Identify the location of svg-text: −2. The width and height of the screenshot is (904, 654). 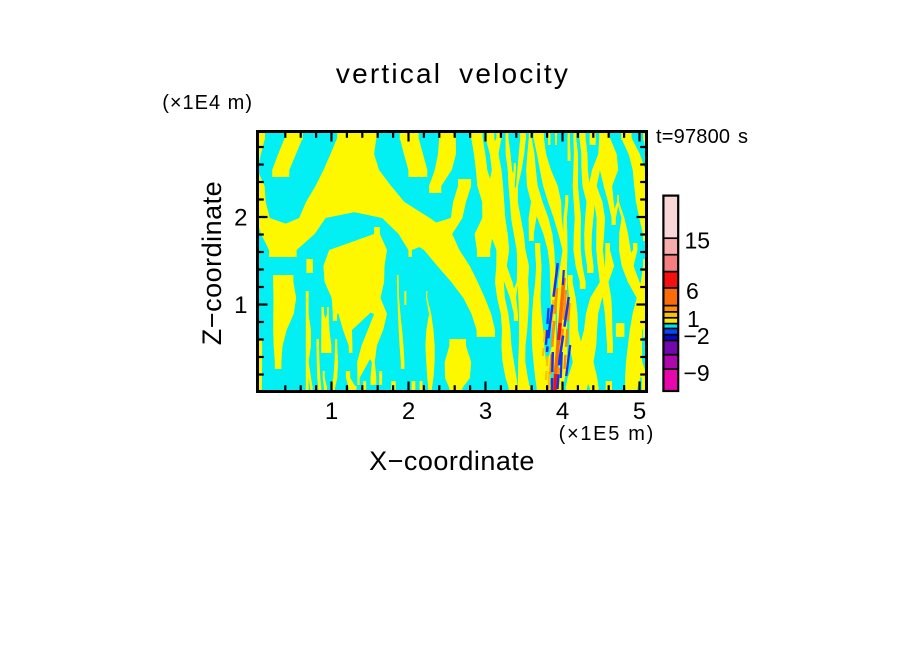
(697, 336).